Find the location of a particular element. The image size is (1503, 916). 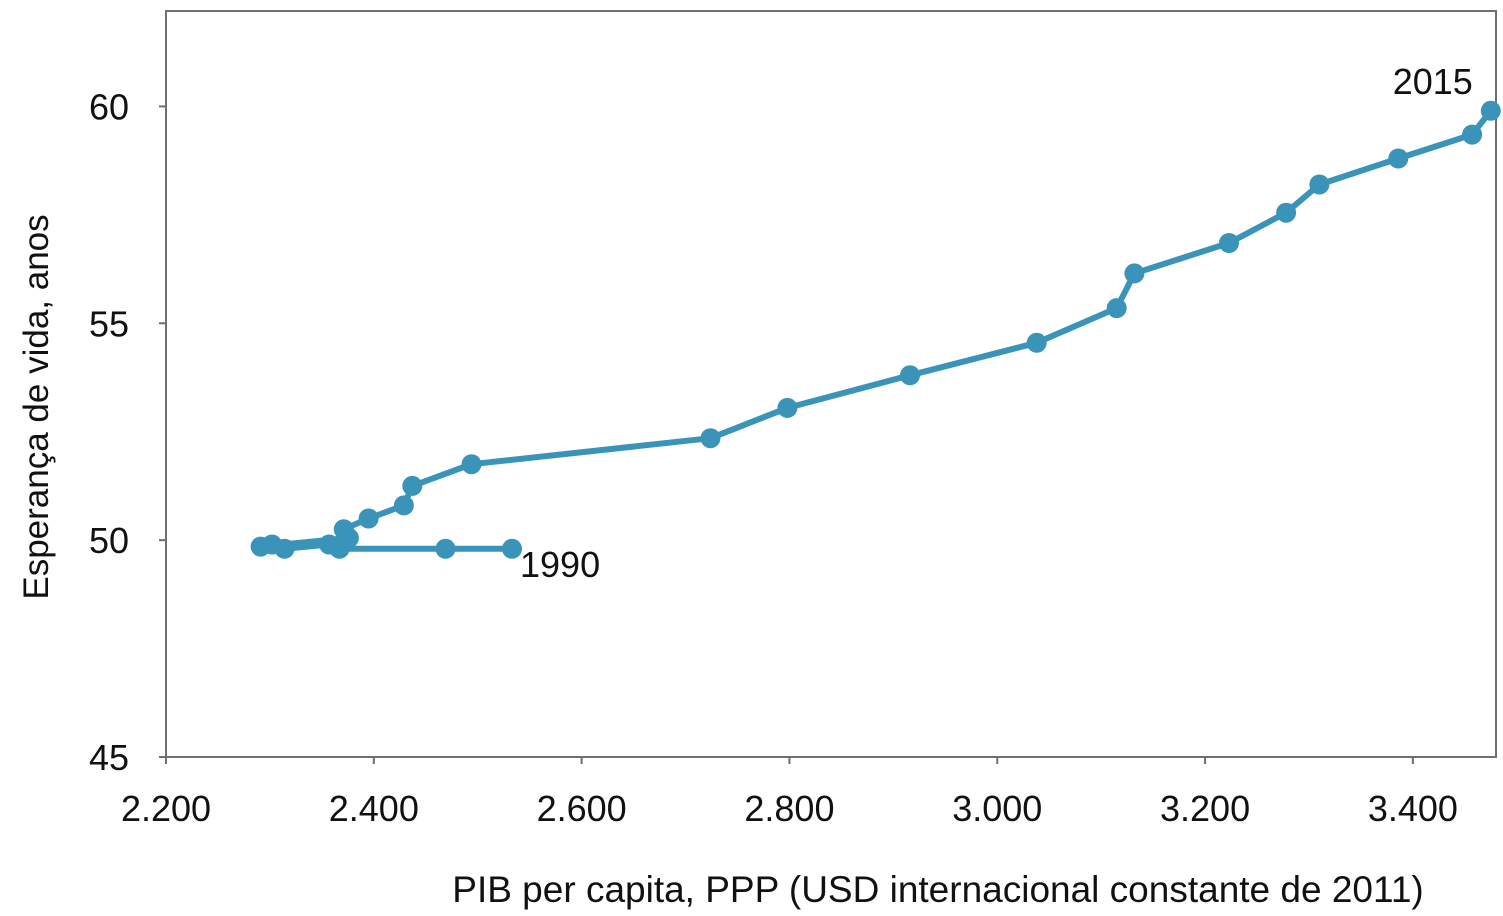

x-tick-label: 3.400 is located at coordinates (1413, 808).